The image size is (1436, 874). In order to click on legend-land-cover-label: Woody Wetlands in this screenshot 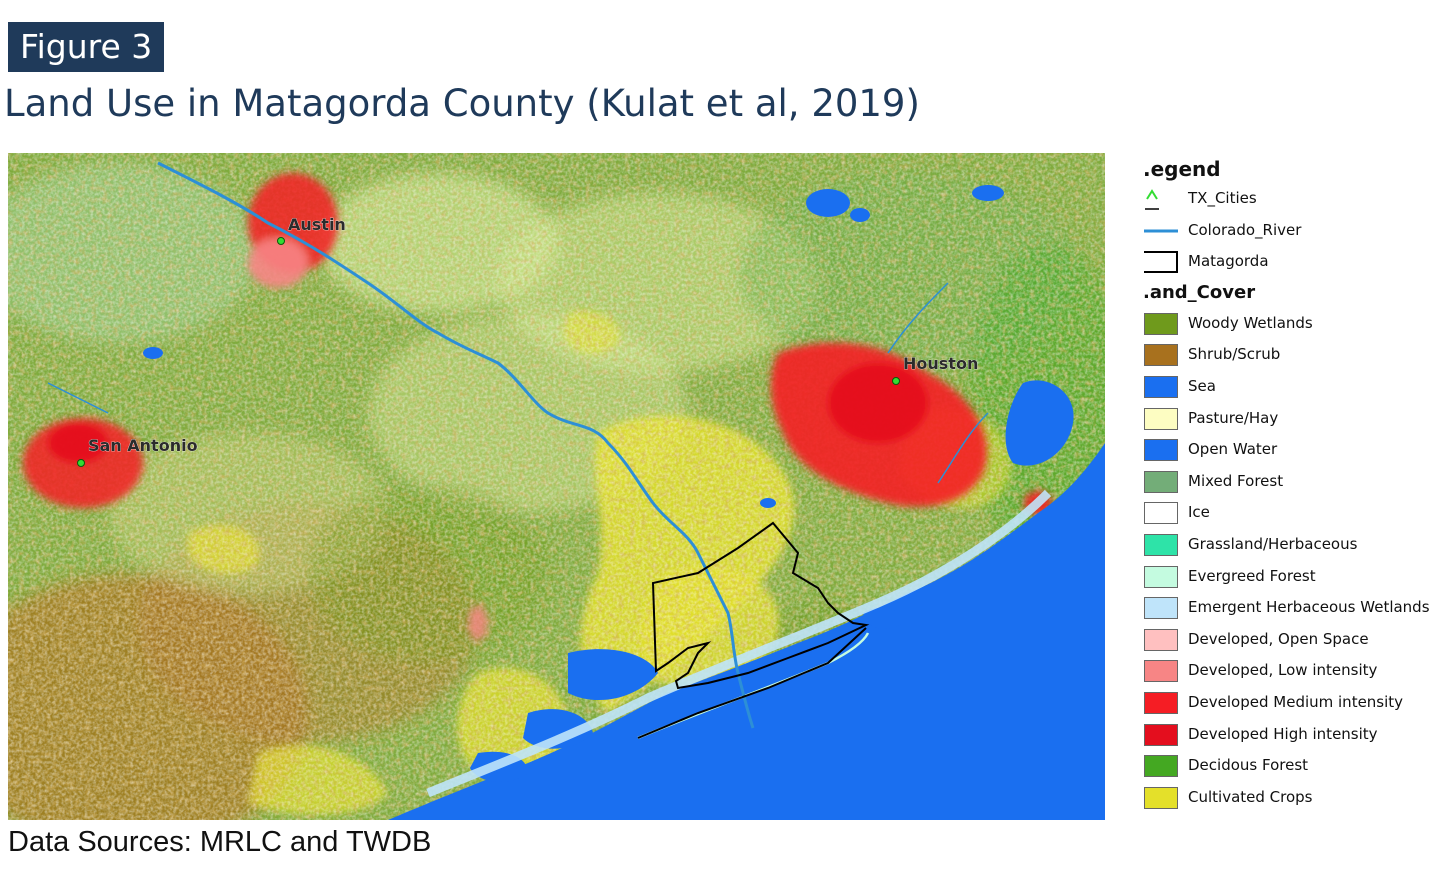, I will do `click(1250, 322)`.